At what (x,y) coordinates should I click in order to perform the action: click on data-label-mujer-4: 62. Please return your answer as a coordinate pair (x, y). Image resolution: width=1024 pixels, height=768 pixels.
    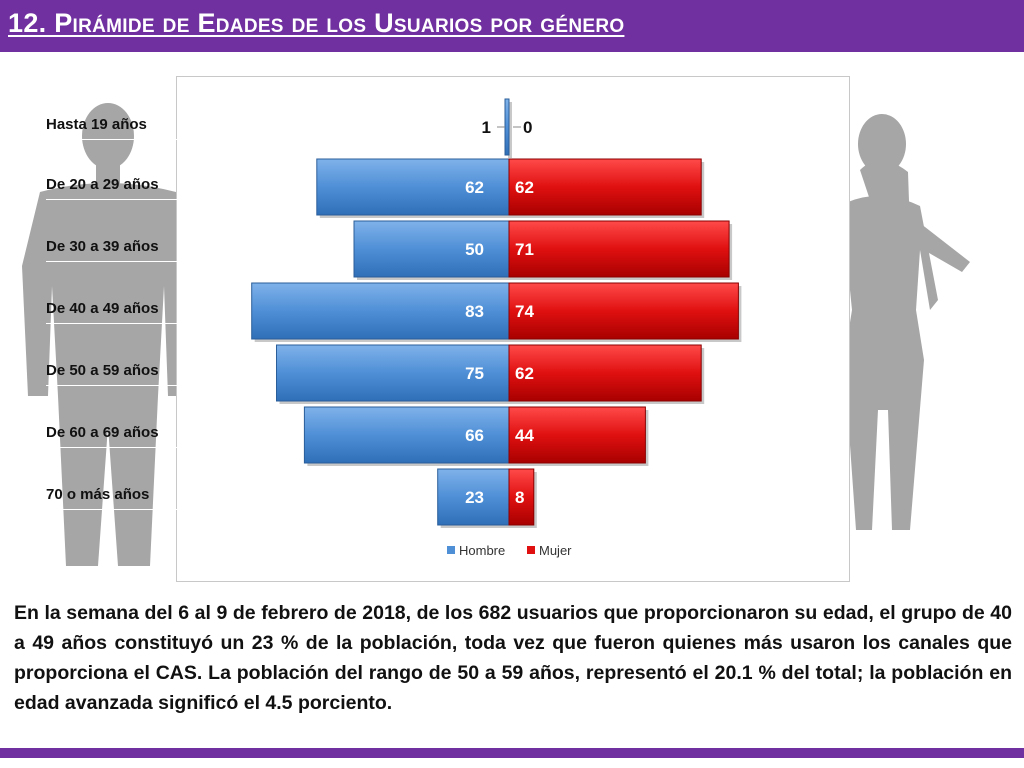
    Looking at the image, I should click on (524, 373).